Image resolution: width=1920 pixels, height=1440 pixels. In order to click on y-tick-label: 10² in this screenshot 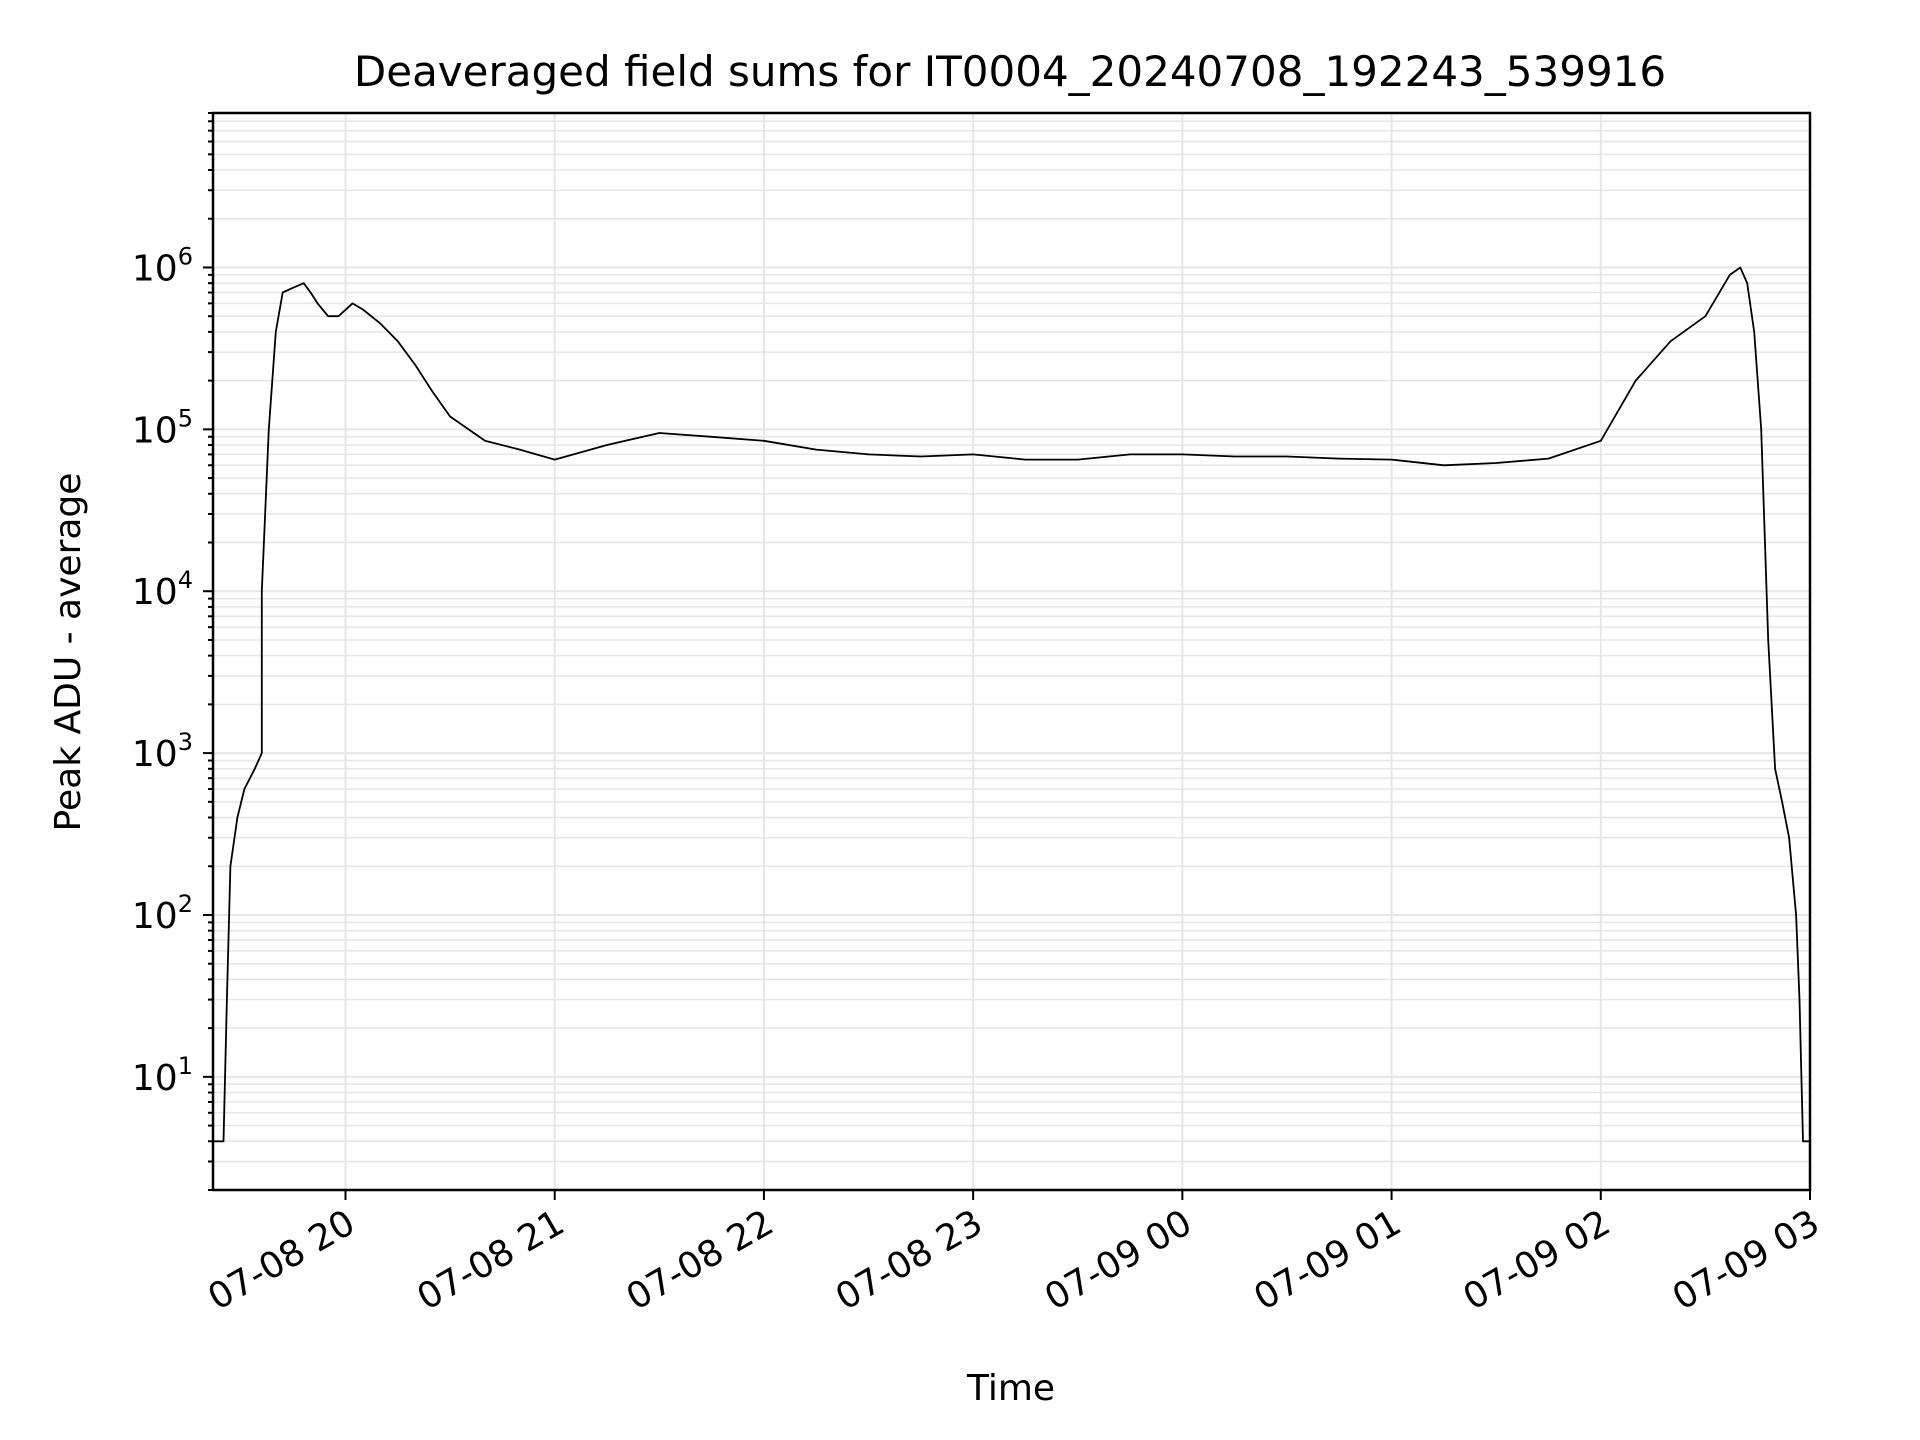, I will do `click(162, 913)`.